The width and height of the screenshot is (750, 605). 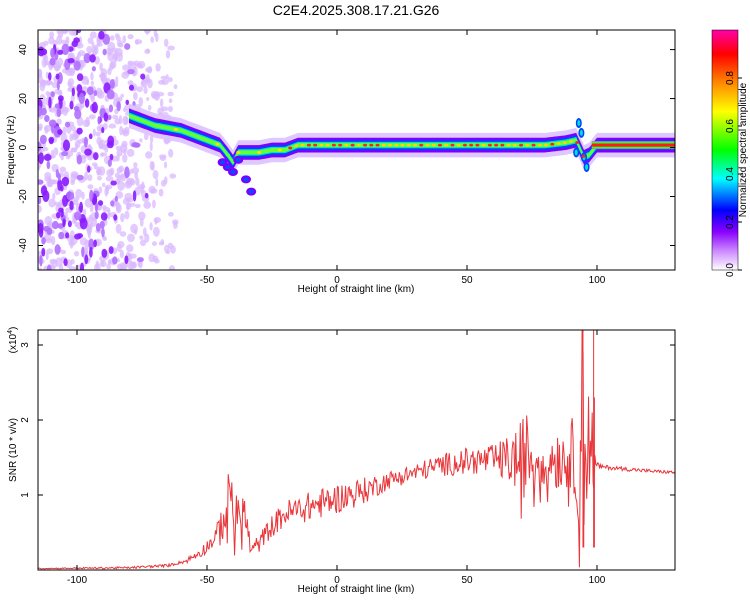 What do you see at coordinates (733, 174) in the screenshot?
I see `colorbar-ticks: 0.0 0.2 0.4 0.6 0.8` at bounding box center [733, 174].